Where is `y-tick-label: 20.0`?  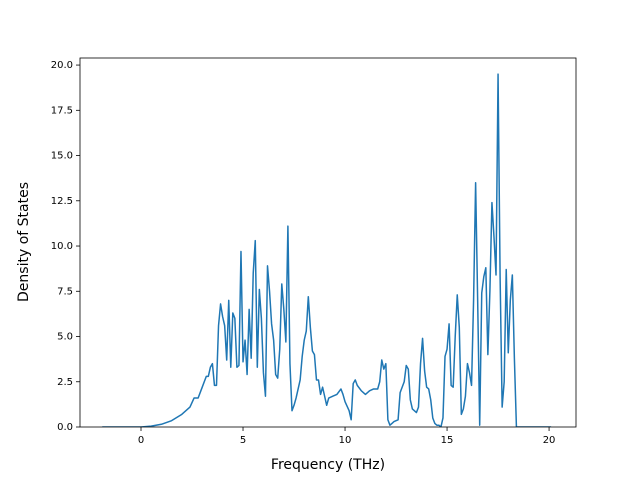
y-tick-label: 20.0 is located at coordinates (62, 65).